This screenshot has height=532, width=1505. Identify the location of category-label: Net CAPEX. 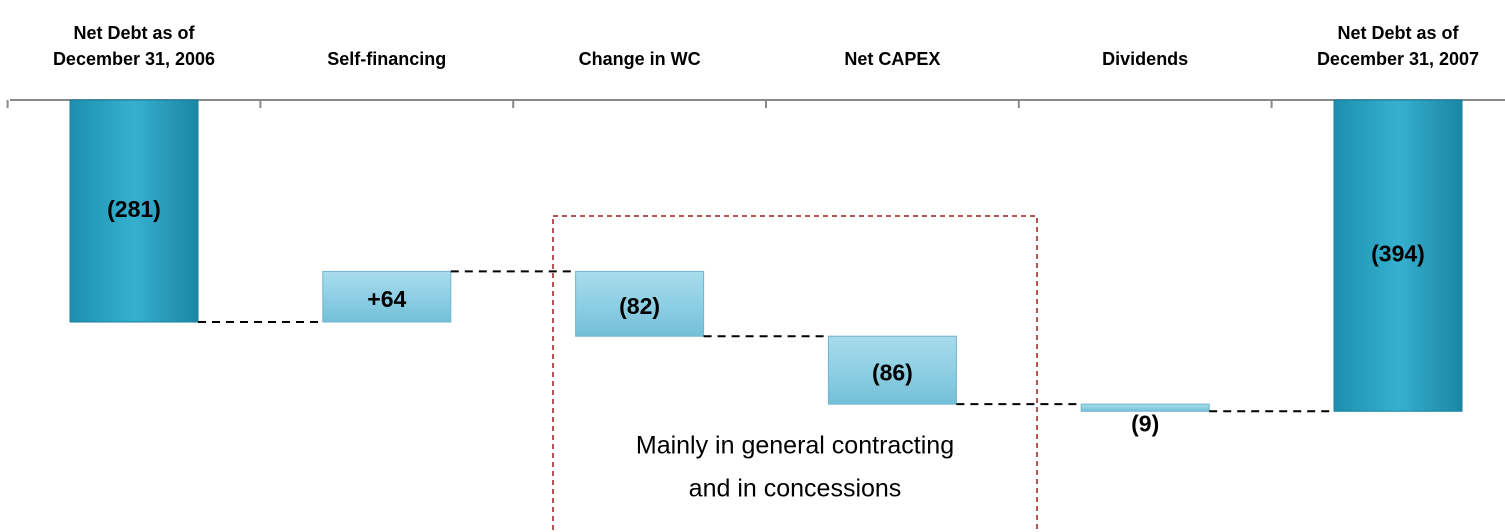
(892, 59).